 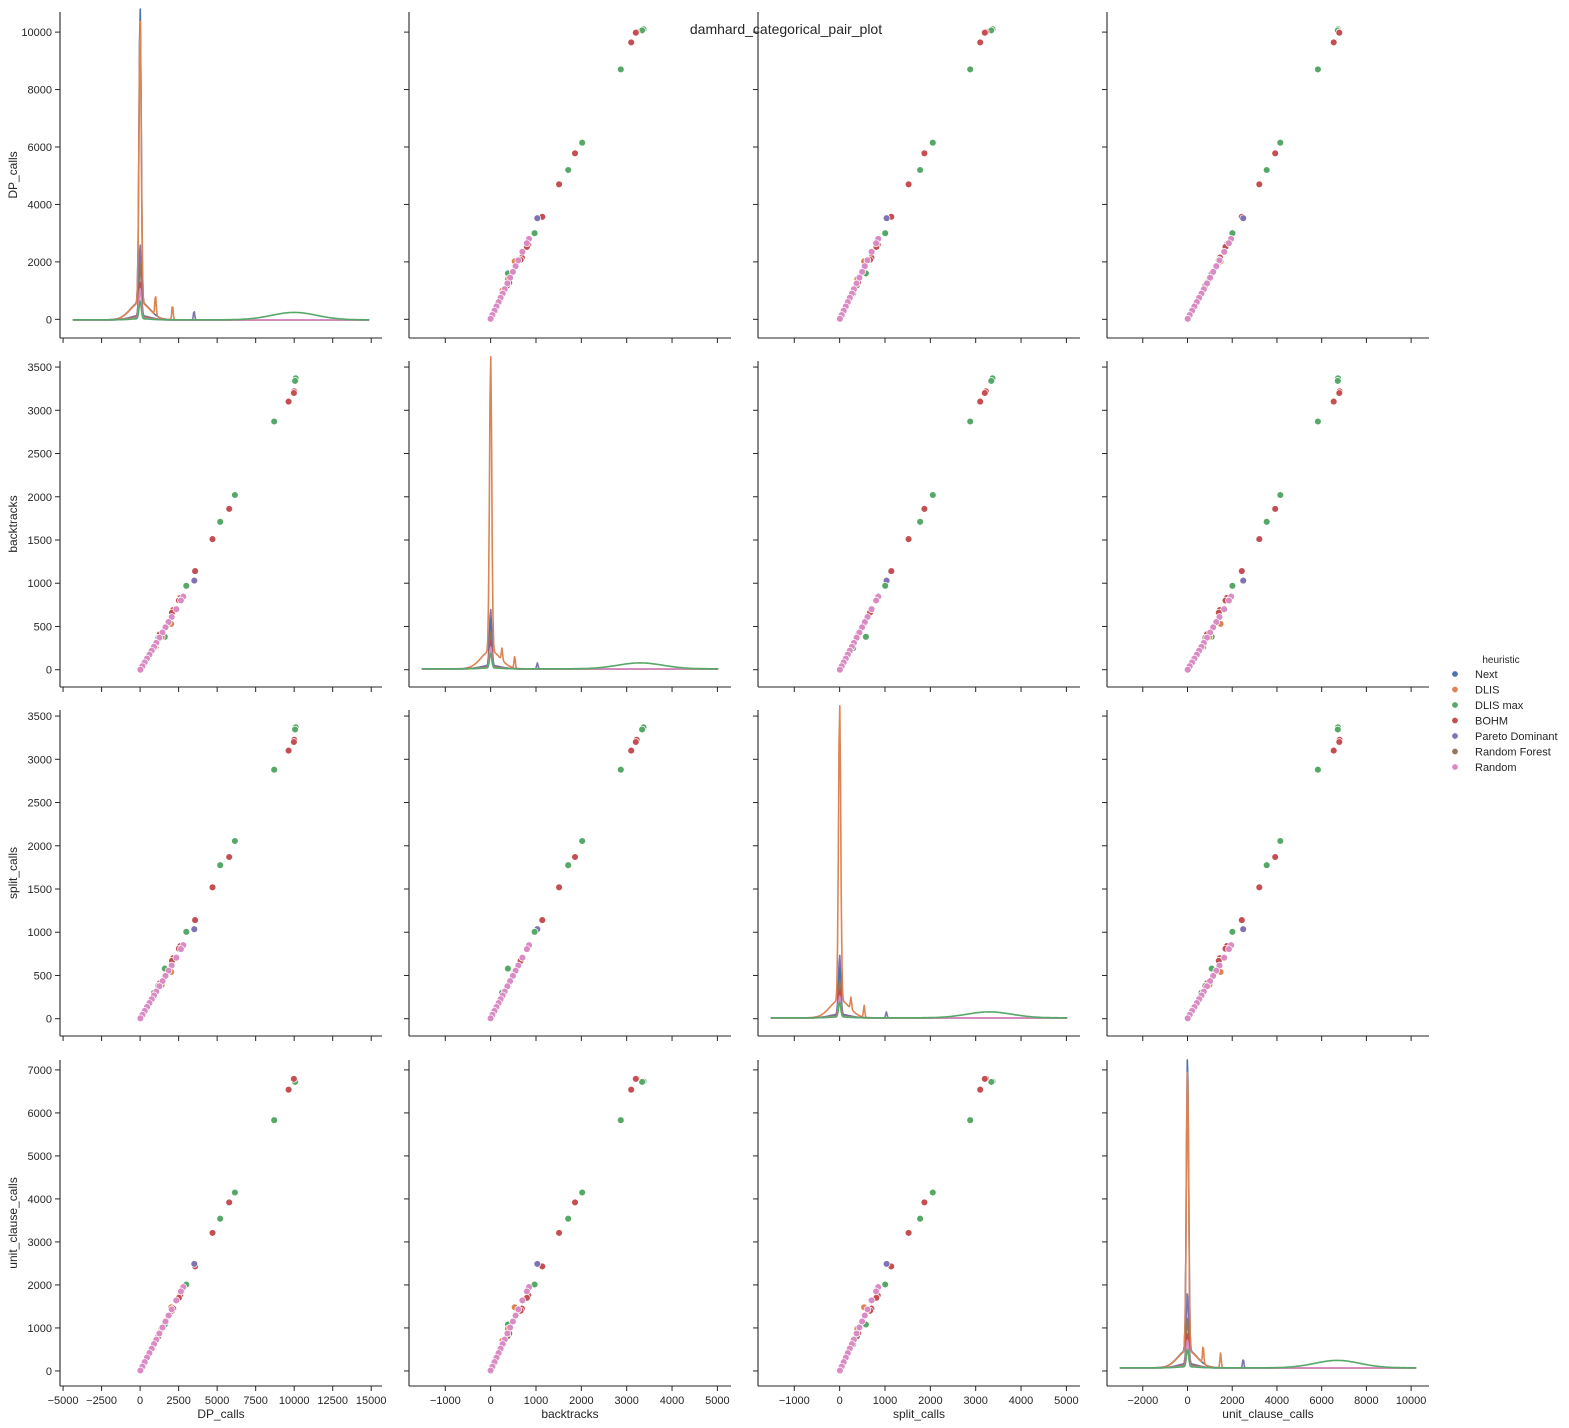 What do you see at coordinates (1411, 1401) in the screenshot?
I see `x-tick-label: 10000` at bounding box center [1411, 1401].